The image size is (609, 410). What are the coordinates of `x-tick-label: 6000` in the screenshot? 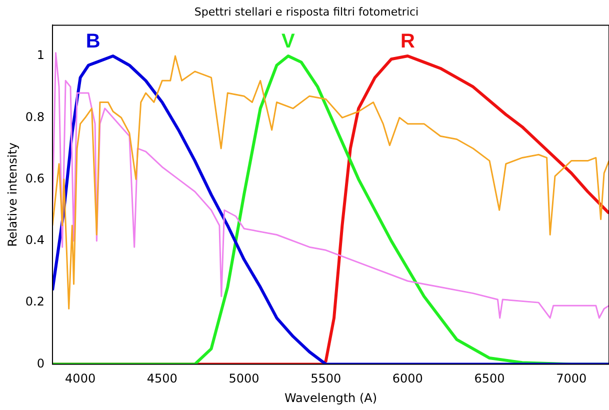 It's located at (407, 379).